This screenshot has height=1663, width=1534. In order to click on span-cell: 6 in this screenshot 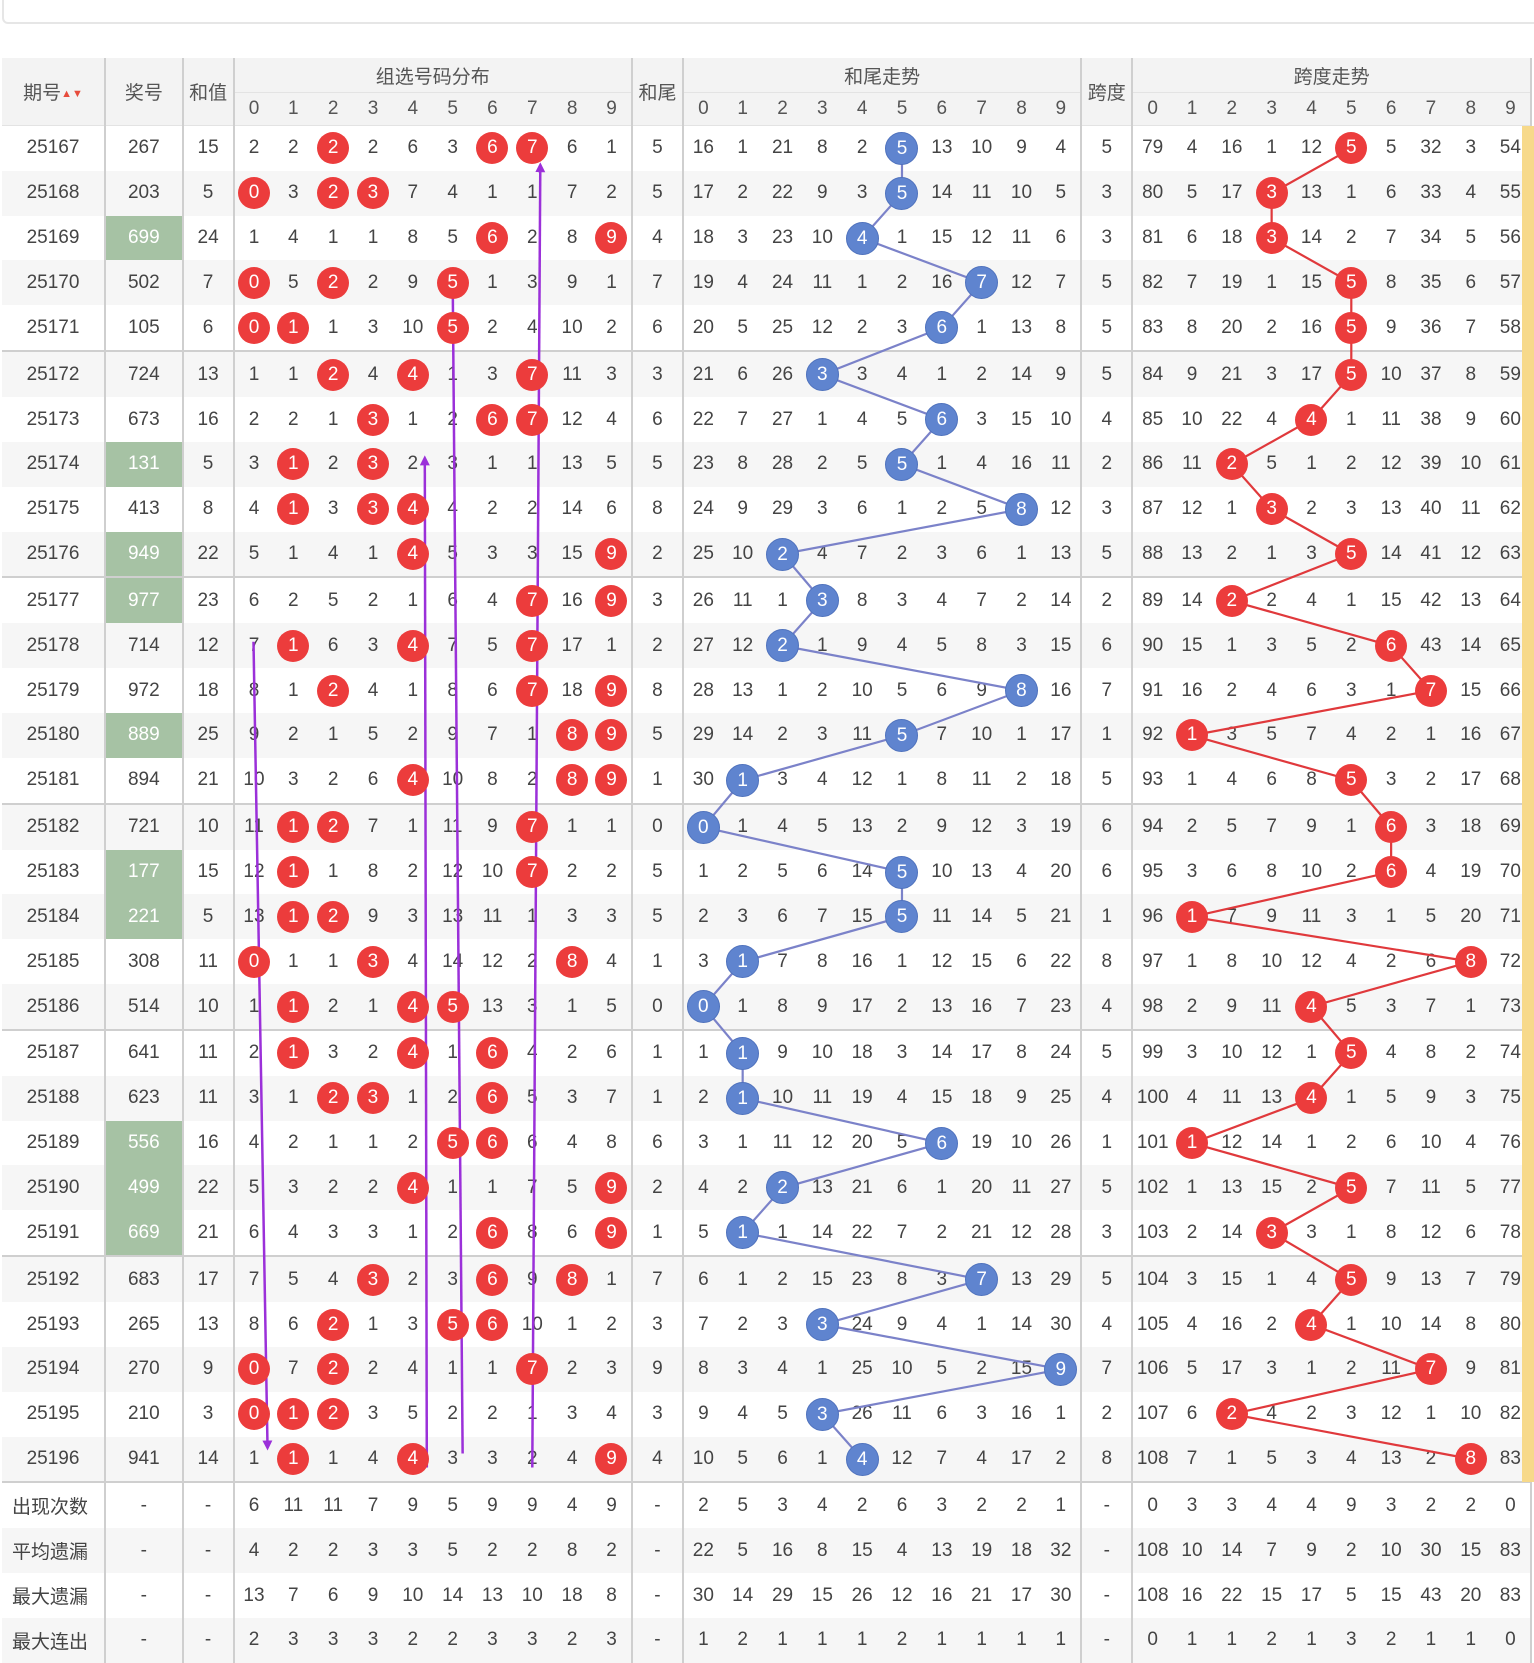, I will do `click(1107, 872)`.